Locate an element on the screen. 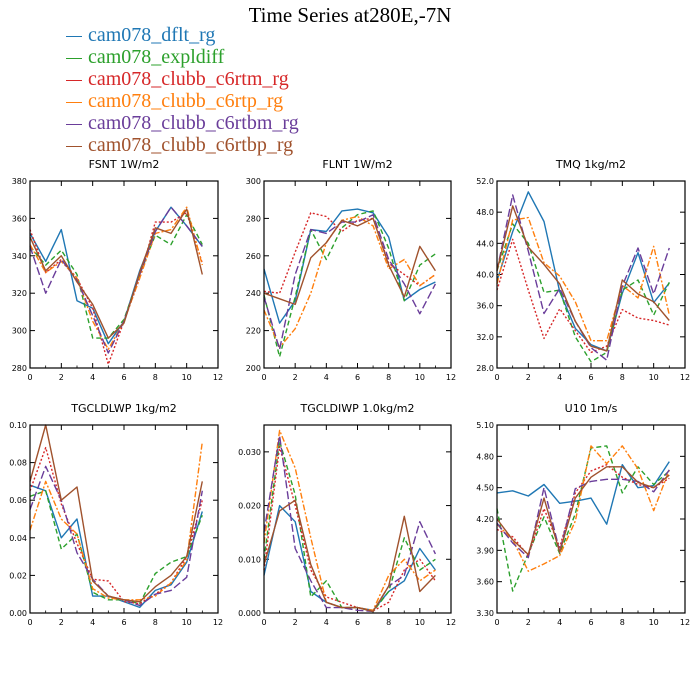 This screenshot has width=700, height=700. chart-panel: FSNT 1W/m2 0 2 4 6 8 10 12 280 300 320 340 360 380 is located at coordinates (117, 270).